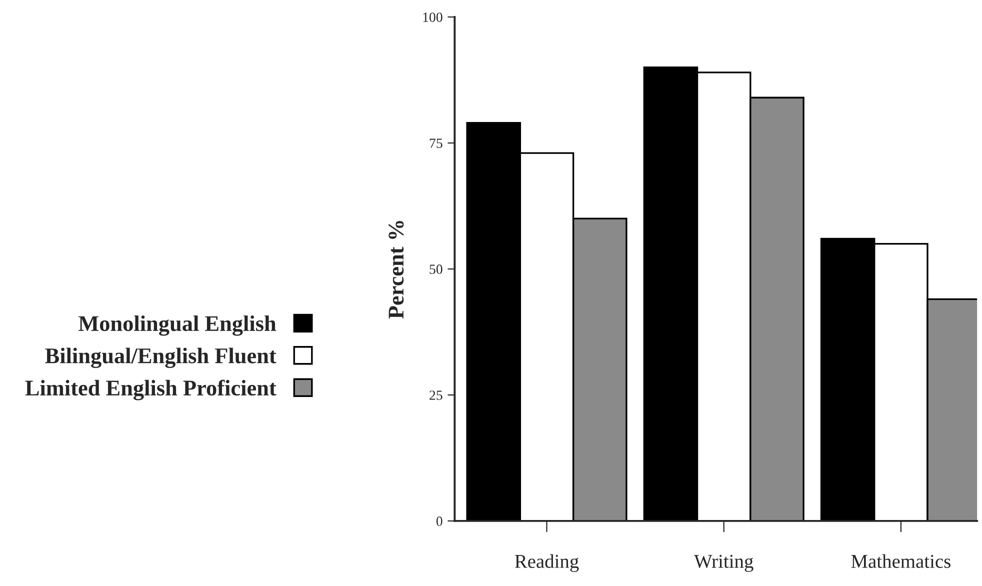 The image size is (982, 586). Describe the element at coordinates (177, 325) in the screenshot. I see `legend-label: Monolingual English` at that location.